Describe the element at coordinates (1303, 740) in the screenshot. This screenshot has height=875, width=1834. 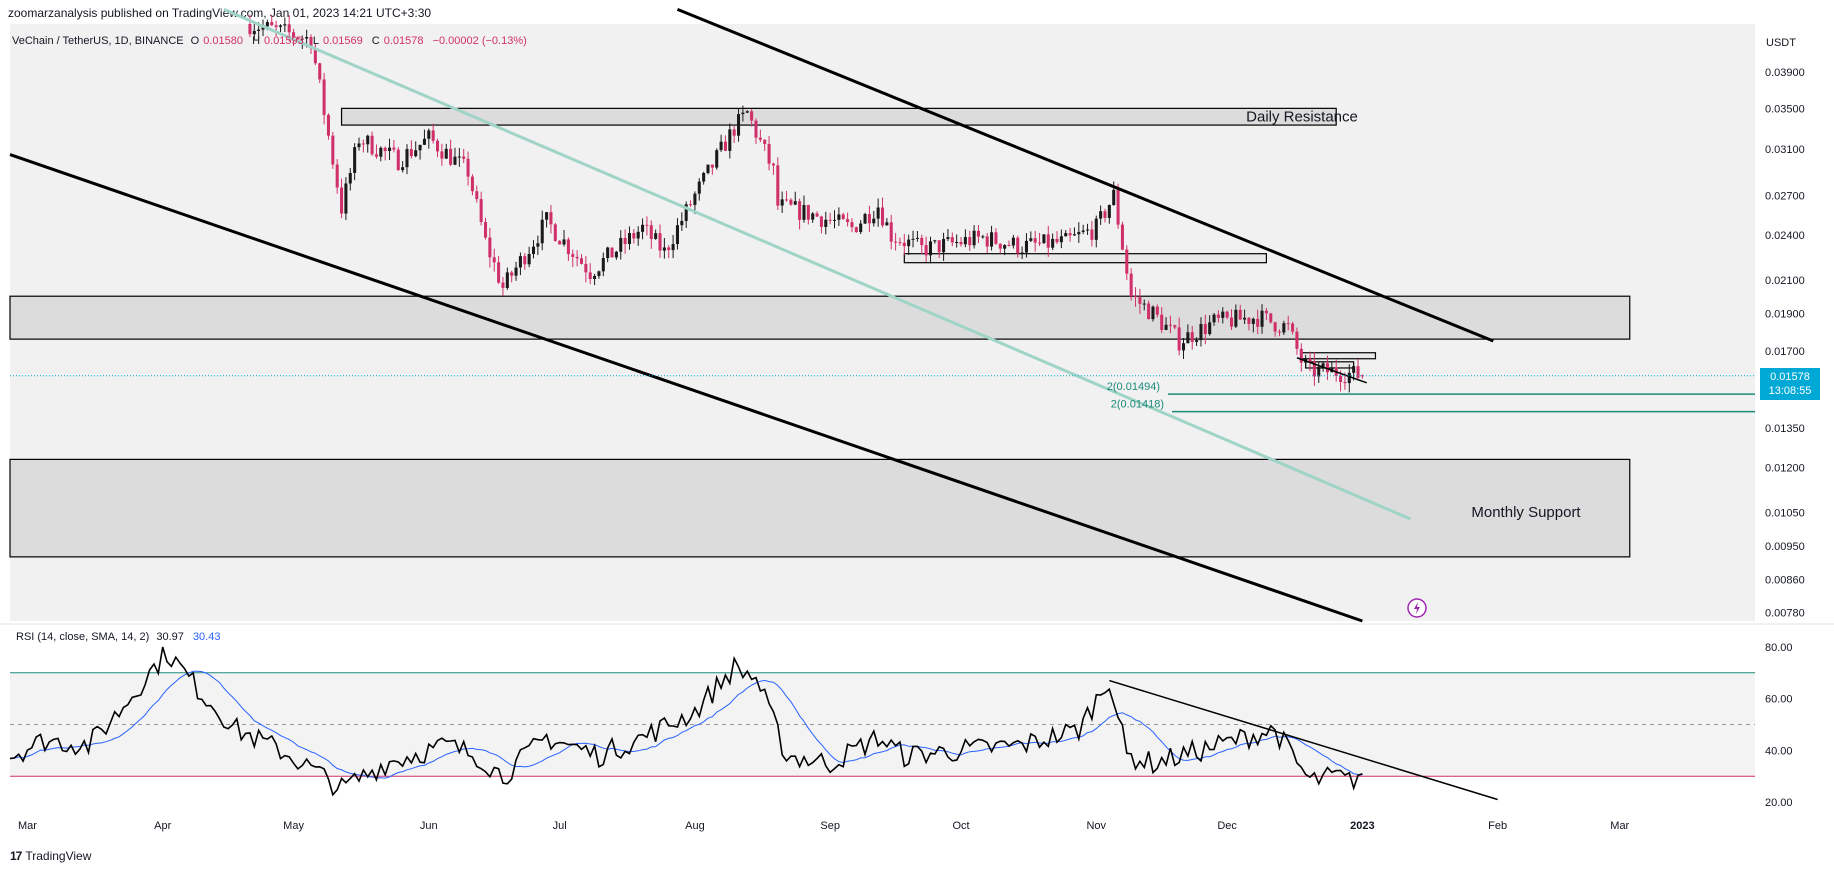
I see `rsi-trendline` at that location.